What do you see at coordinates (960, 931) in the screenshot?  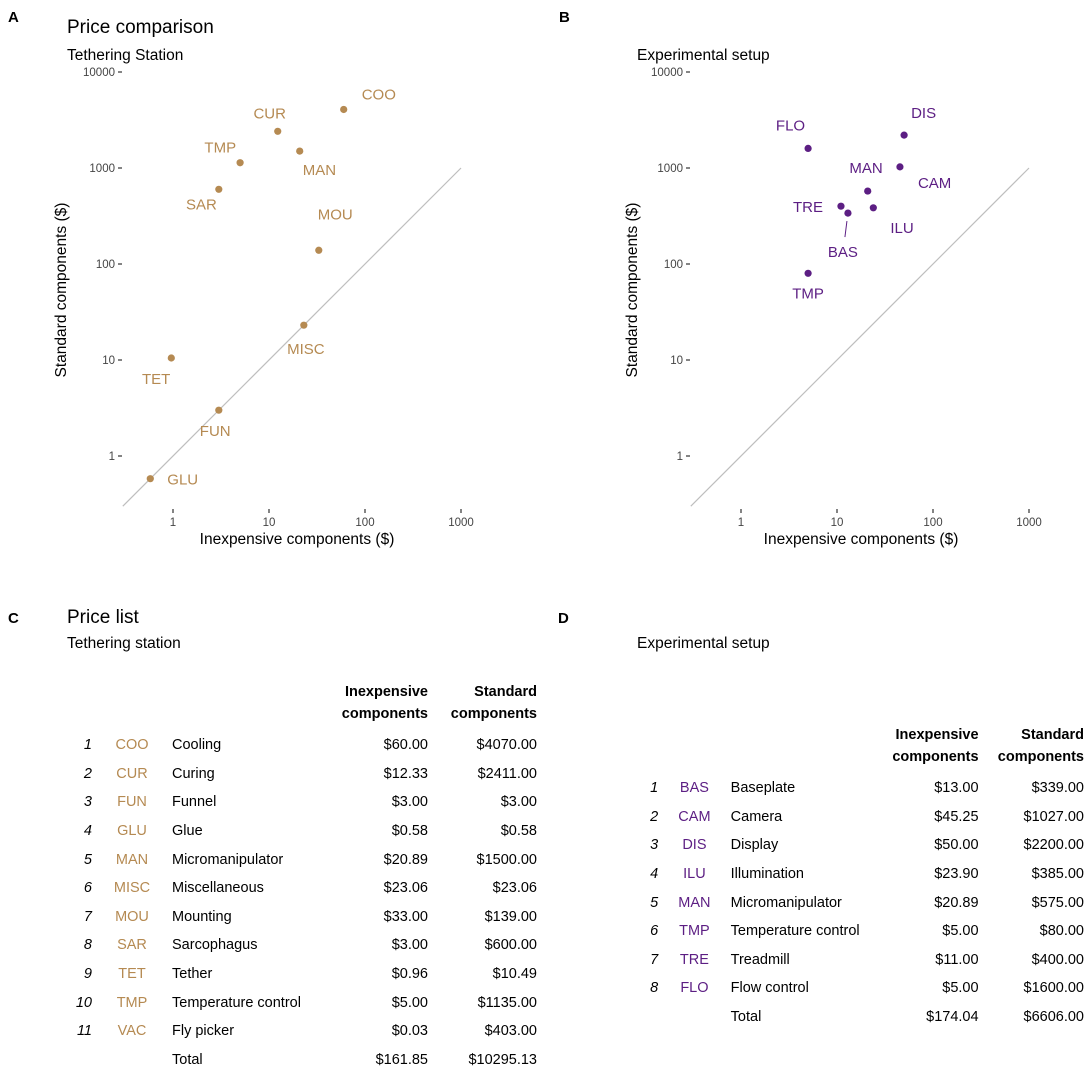 I see `row-inexpensive-price: $5.00` at bounding box center [960, 931].